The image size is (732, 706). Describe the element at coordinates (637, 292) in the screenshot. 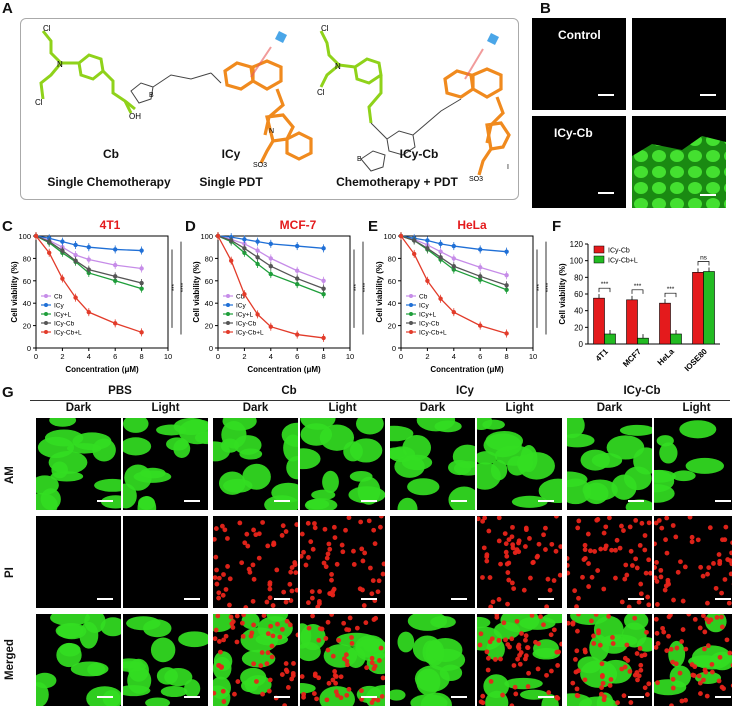

I see `significance-bracket` at that location.